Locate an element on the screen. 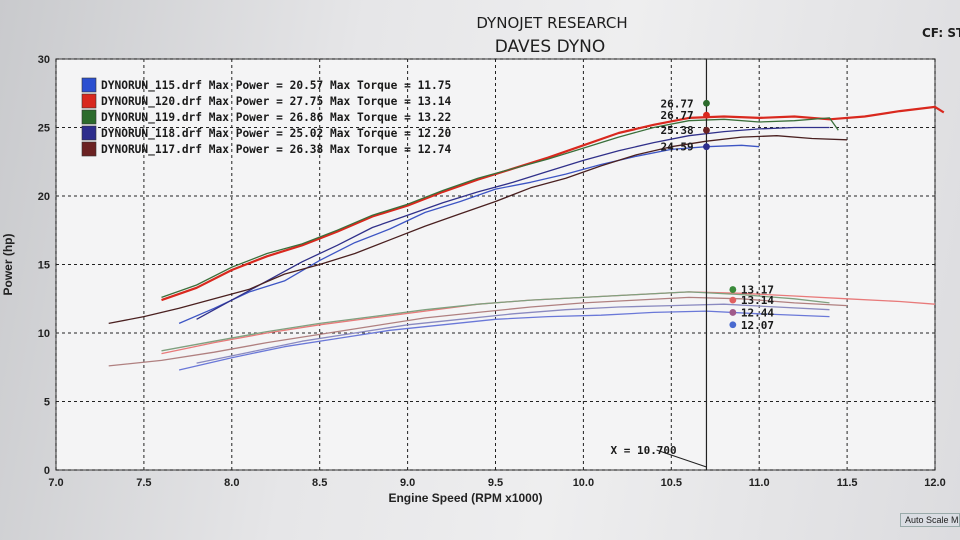 The image size is (960, 540). x-axis-label: Engine Speed (RPM x1000) is located at coordinates (465, 498).